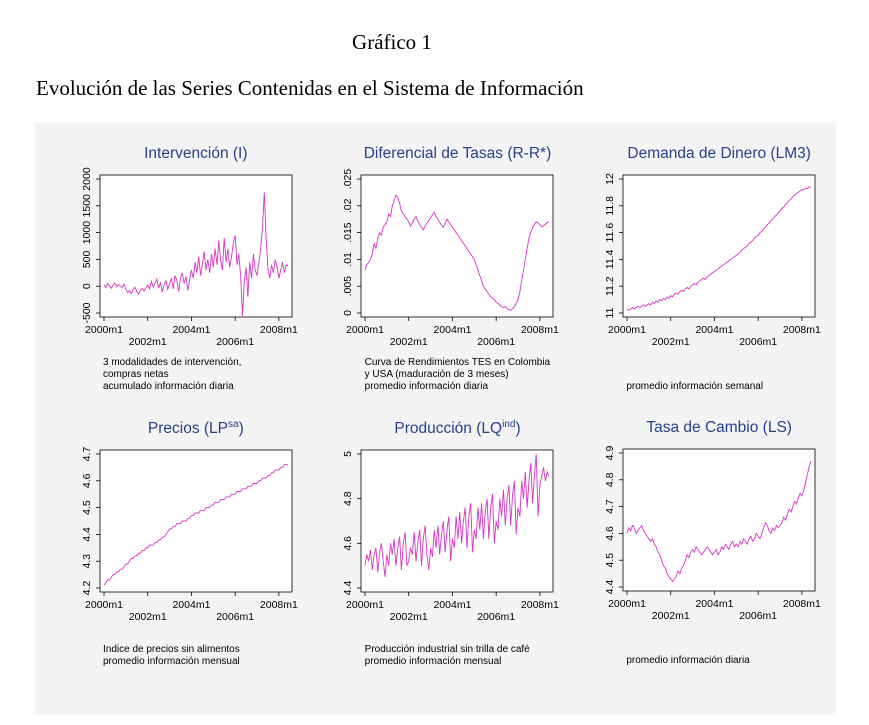 The width and height of the screenshot is (869, 725). Describe the element at coordinates (87, 588) in the screenshot. I see `y-tick-label: 4.2` at that location.